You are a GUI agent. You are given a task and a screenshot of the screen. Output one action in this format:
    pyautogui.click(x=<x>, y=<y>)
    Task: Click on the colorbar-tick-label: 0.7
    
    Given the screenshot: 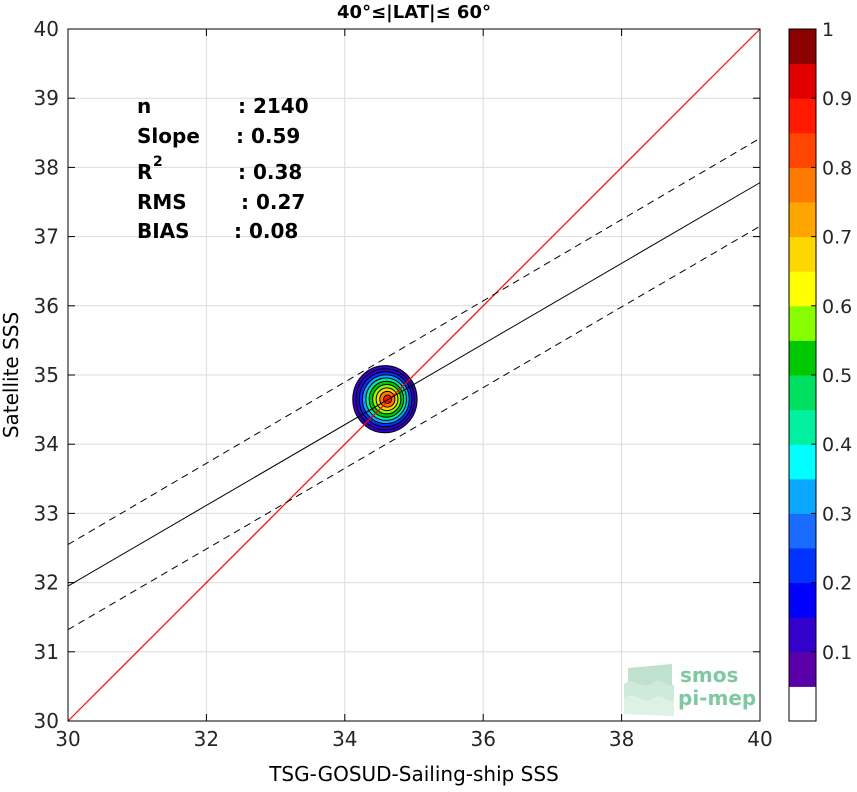 What is the action you would take?
    pyautogui.click(x=837, y=238)
    